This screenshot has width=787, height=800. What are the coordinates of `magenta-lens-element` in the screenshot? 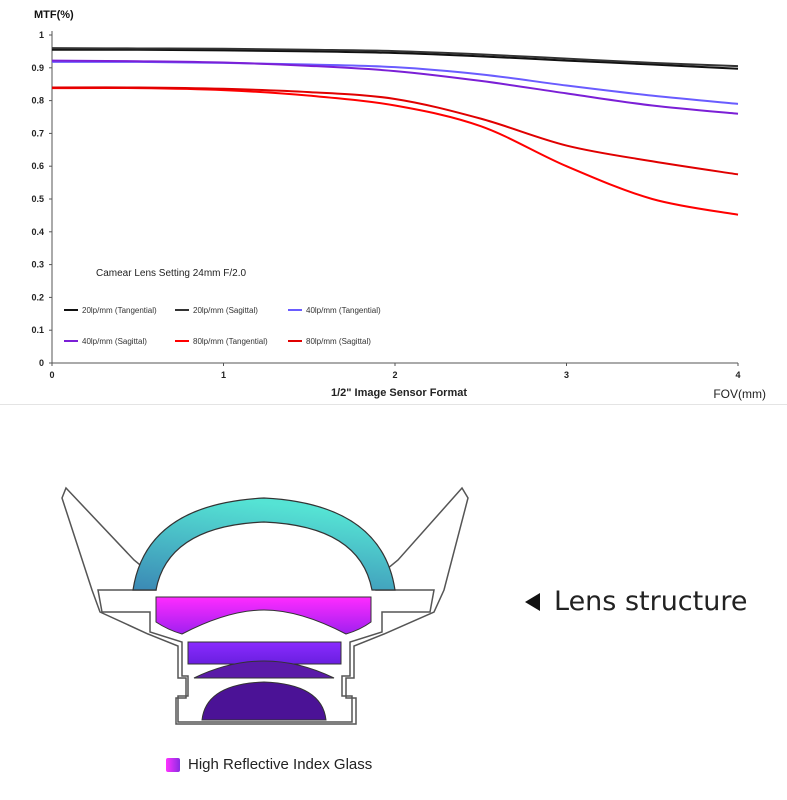 It's located at (263, 615).